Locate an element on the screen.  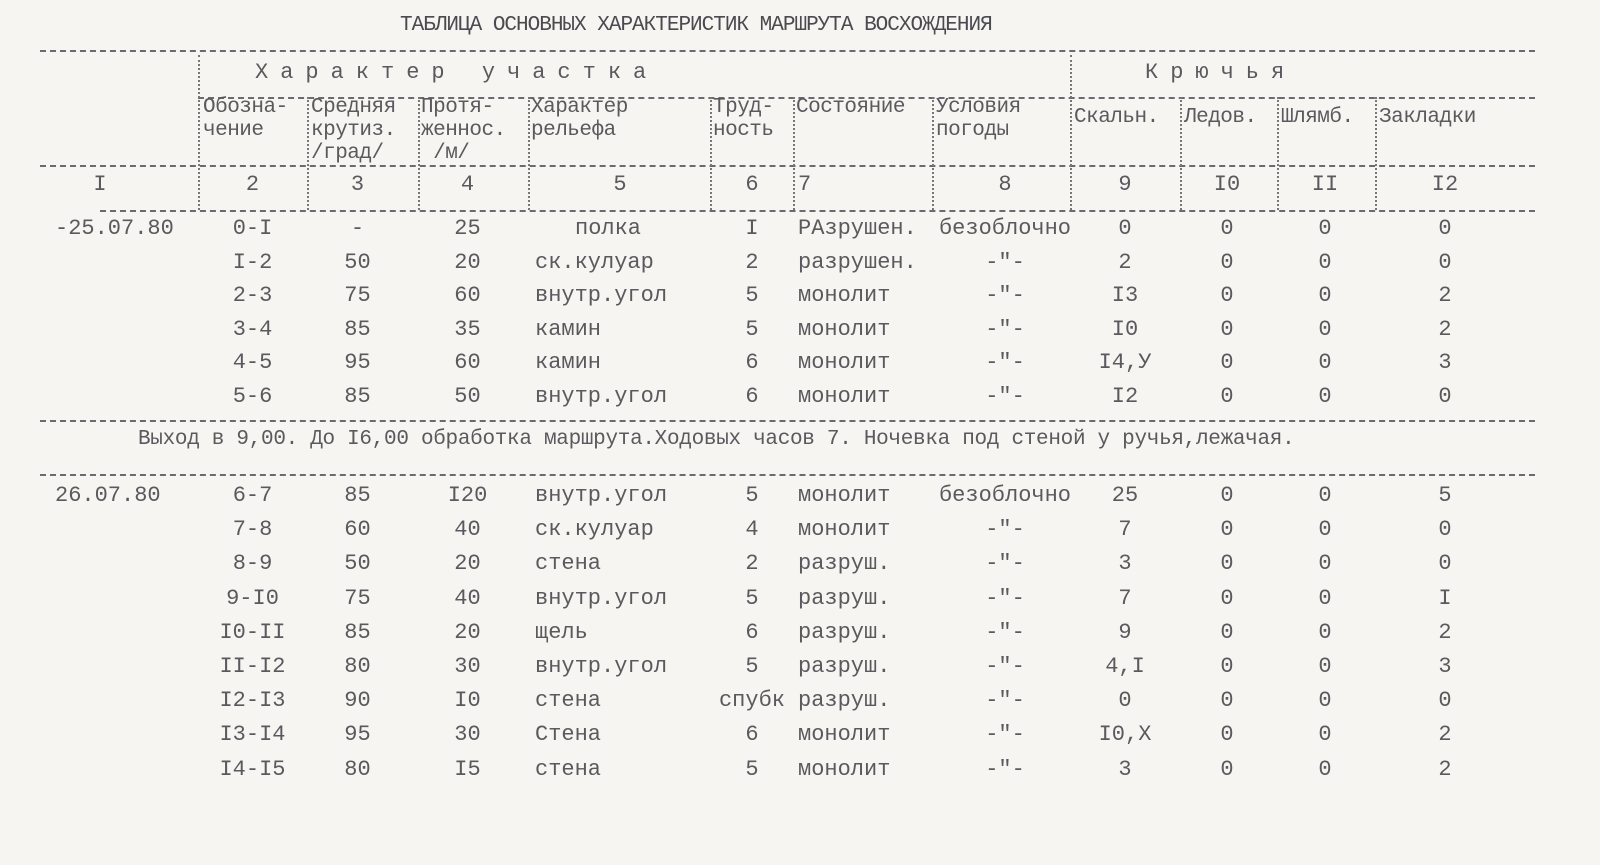
cell-segment: II-I2 is located at coordinates (252, 666).